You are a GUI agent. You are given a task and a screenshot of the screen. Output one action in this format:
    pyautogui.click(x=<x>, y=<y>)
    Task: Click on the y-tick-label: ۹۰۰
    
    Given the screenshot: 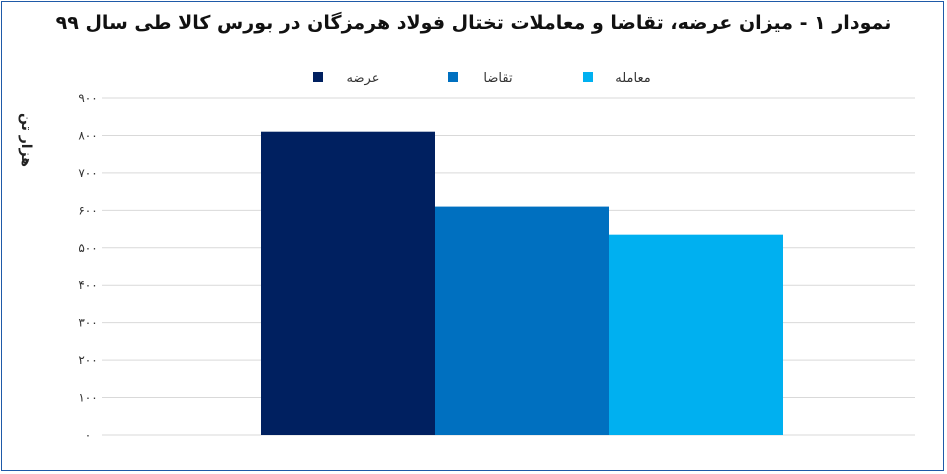 What is the action you would take?
    pyautogui.click(x=87, y=98)
    